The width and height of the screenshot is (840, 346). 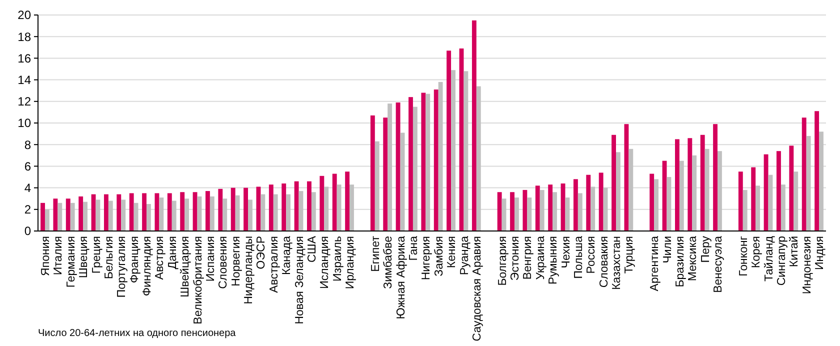 What do you see at coordinates (680, 262) in the screenshot?
I see `x-tick-label: Бразилия` at bounding box center [680, 262].